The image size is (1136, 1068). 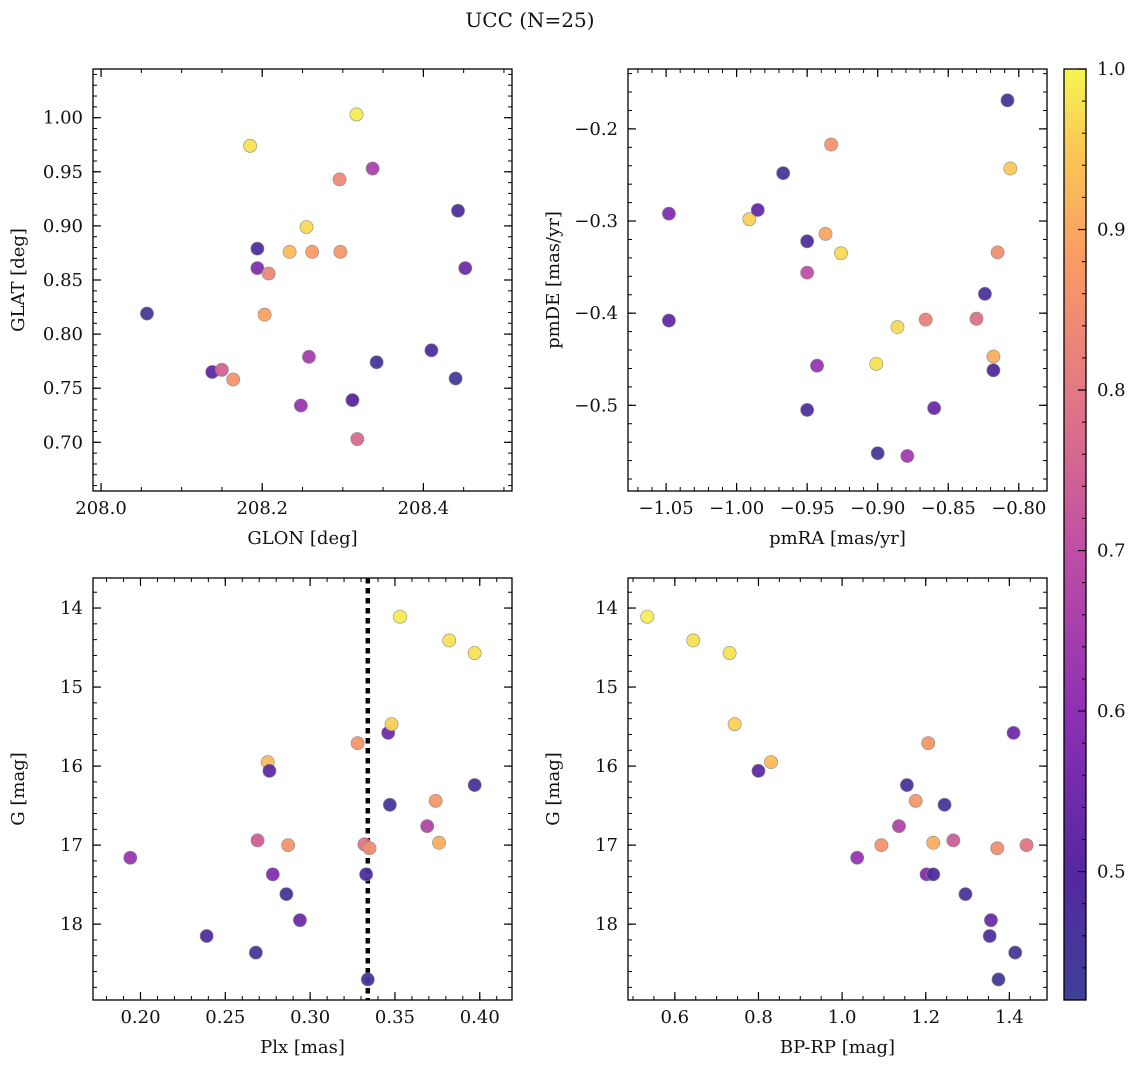 What do you see at coordinates (596, 313) in the screenshot?
I see `y-tick-label: −0.4` at bounding box center [596, 313].